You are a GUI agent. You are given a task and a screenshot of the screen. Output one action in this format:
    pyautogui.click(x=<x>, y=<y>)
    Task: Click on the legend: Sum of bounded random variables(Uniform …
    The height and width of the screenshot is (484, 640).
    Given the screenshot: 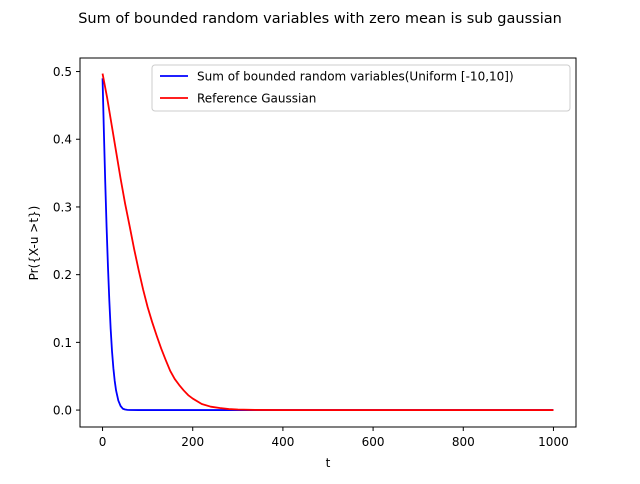 What is the action you would take?
    pyautogui.click(x=361, y=88)
    